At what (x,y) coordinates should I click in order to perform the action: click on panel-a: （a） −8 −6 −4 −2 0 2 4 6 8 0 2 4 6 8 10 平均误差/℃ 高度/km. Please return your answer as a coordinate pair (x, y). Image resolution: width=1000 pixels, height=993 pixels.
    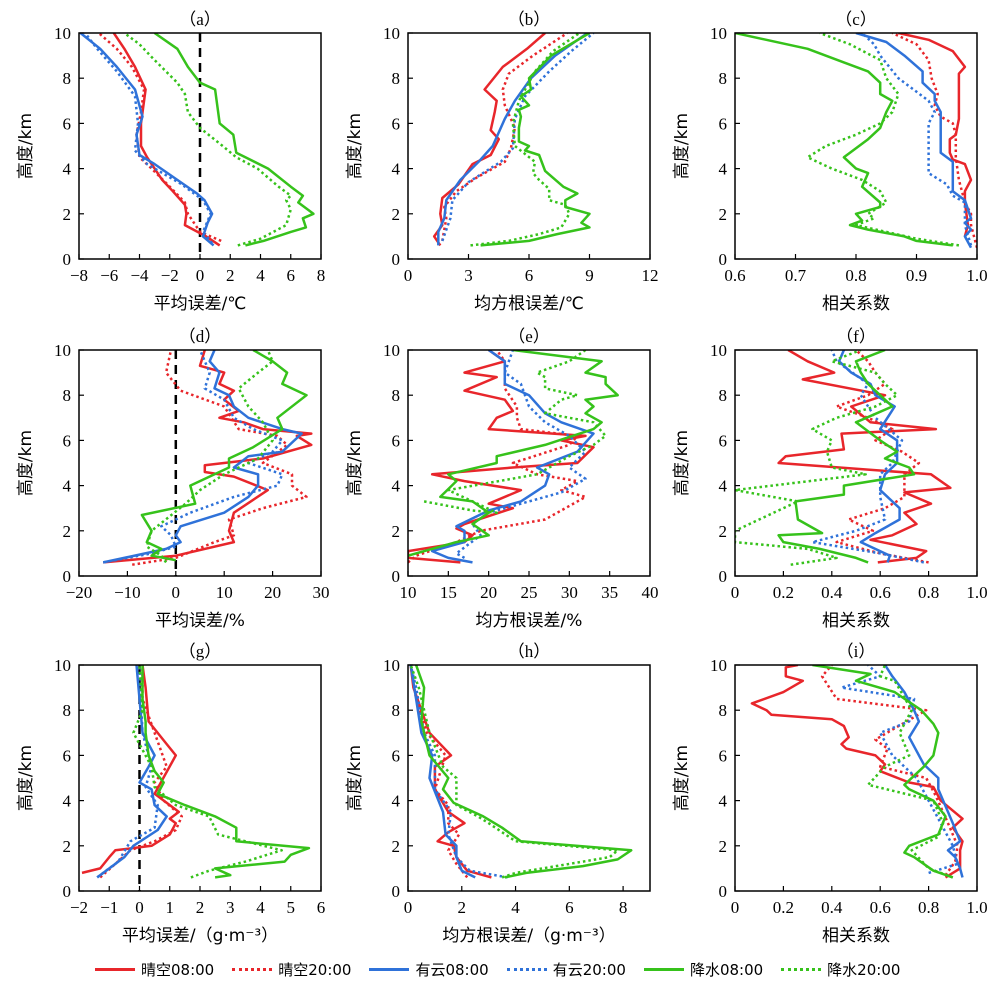
    Looking at the image, I should click on (170, 162).